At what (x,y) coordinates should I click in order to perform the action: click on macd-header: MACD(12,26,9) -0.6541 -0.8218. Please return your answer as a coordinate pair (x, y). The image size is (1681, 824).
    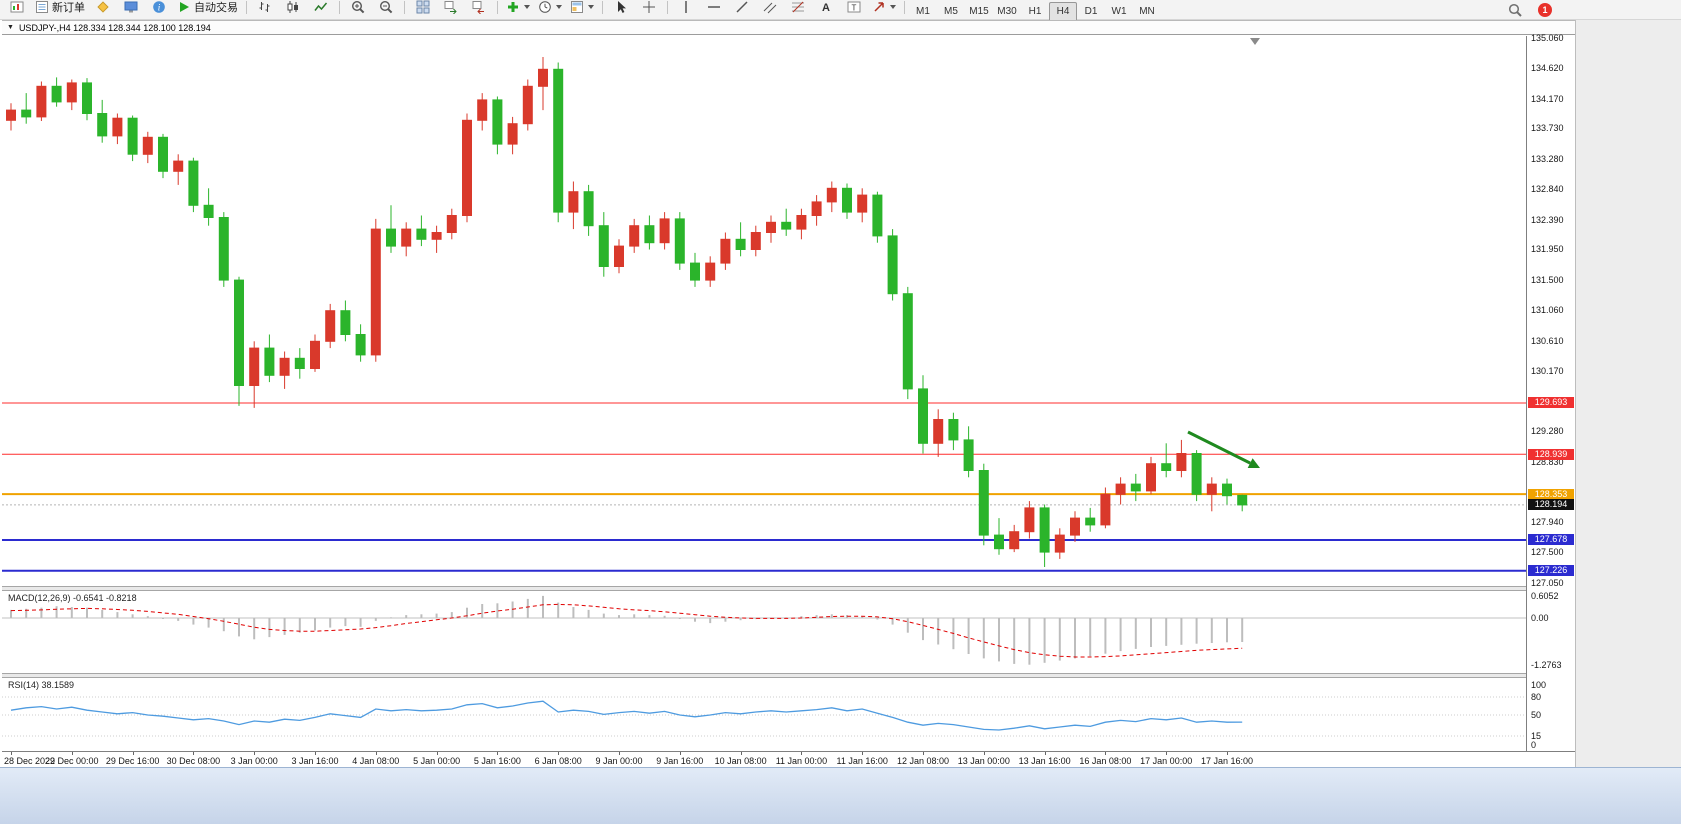
    Looking at the image, I should click on (72, 598).